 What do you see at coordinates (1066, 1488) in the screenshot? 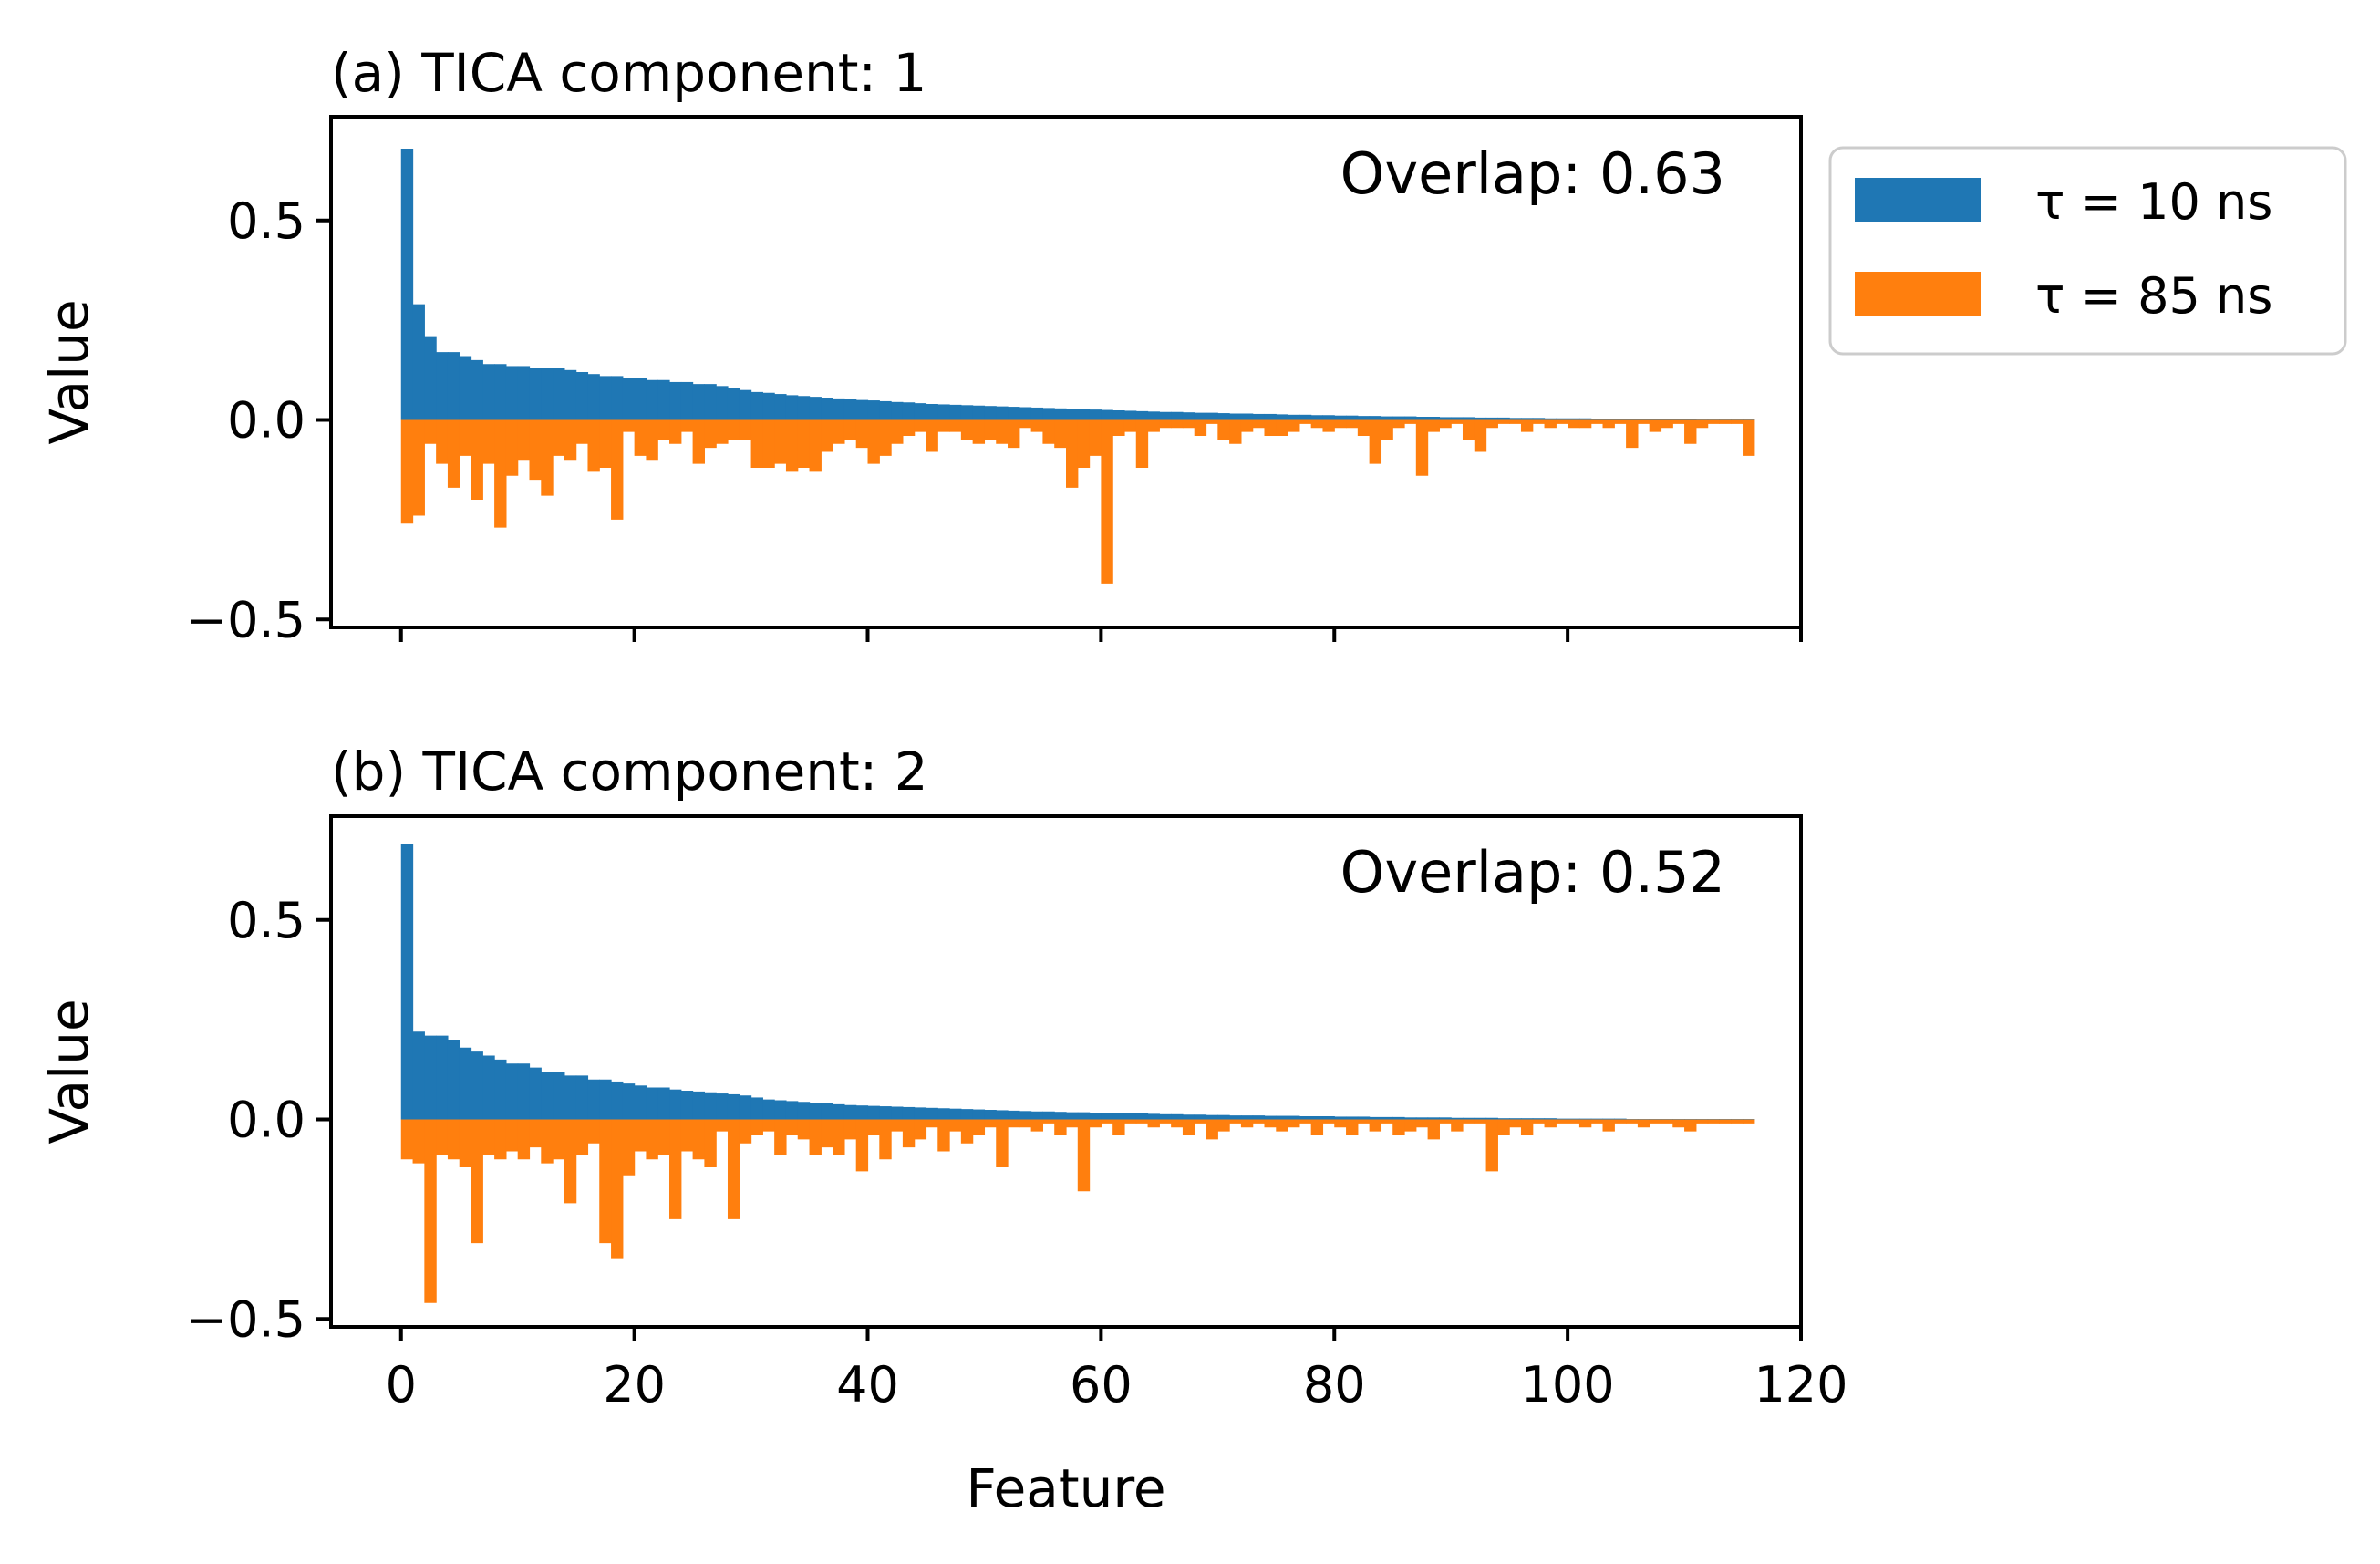
I see `x-axis-label: Feature` at bounding box center [1066, 1488].